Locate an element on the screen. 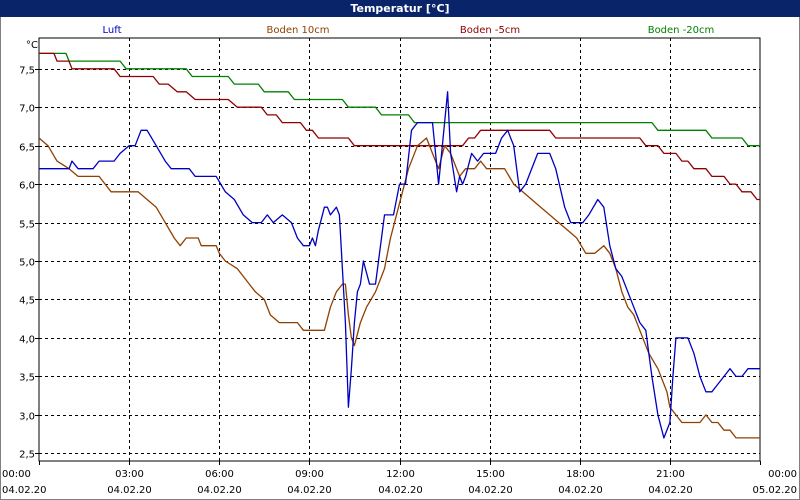  y-tick-label: 3,0 is located at coordinates (27, 417).